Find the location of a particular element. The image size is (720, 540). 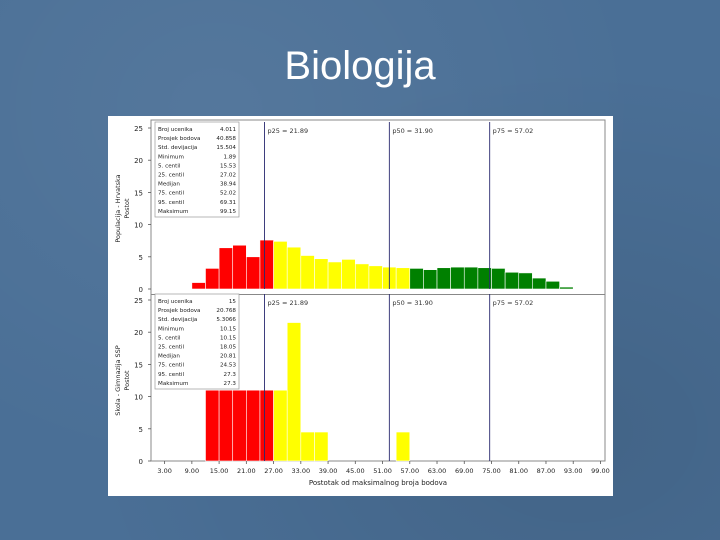

stats-value: 27.02 is located at coordinates (228, 176).